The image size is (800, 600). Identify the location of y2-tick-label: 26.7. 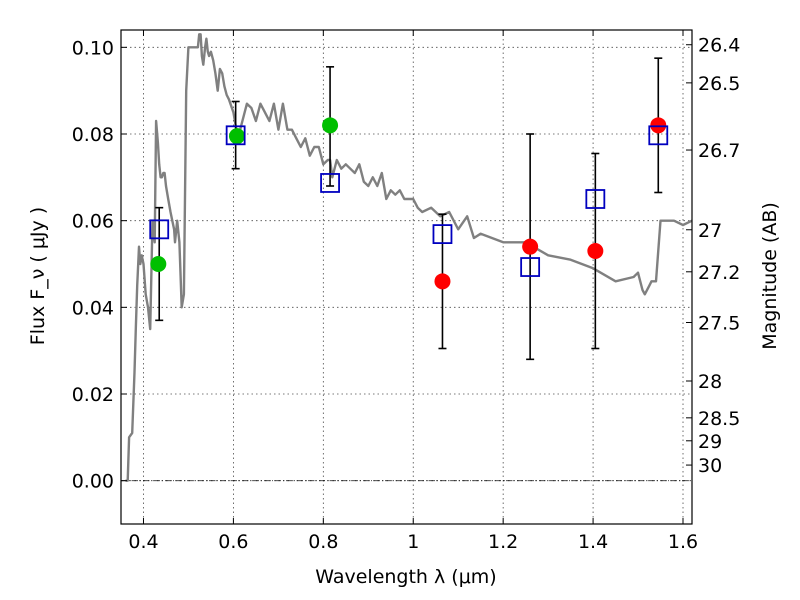
(719, 151).